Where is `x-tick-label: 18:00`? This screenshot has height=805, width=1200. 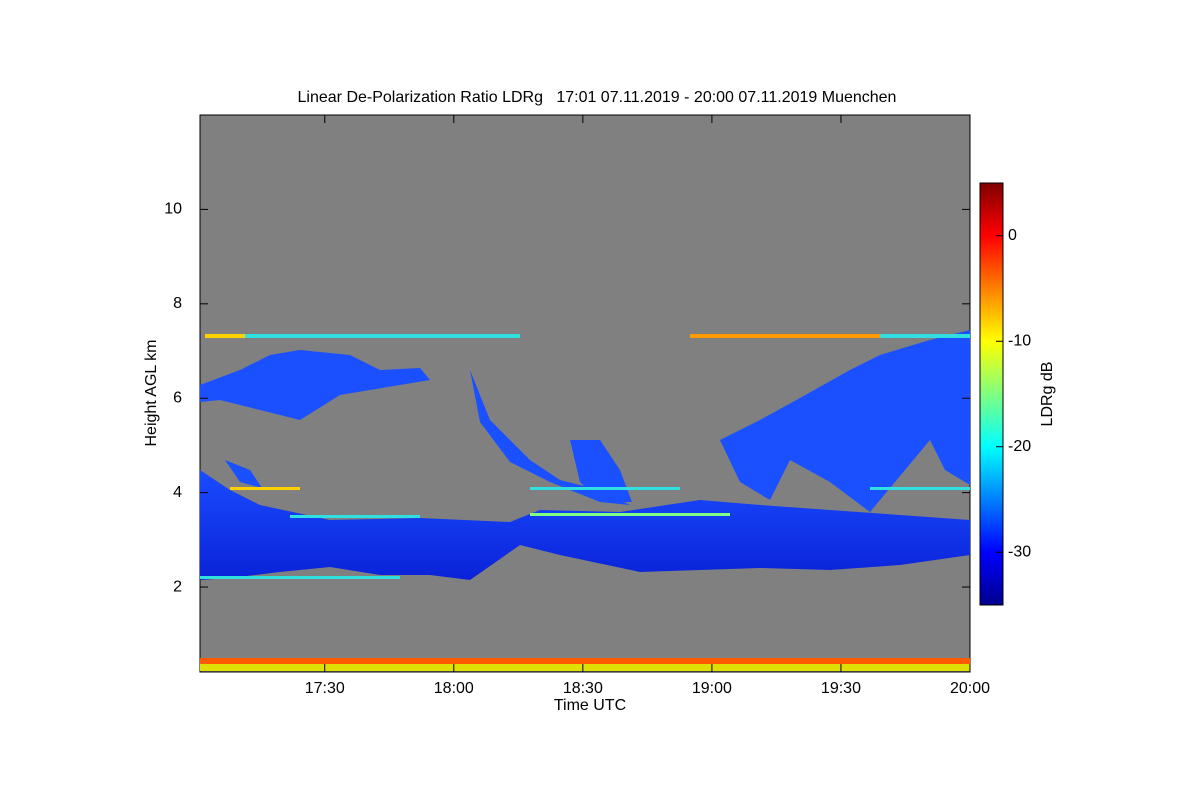
x-tick-label: 18:00 is located at coordinates (454, 688).